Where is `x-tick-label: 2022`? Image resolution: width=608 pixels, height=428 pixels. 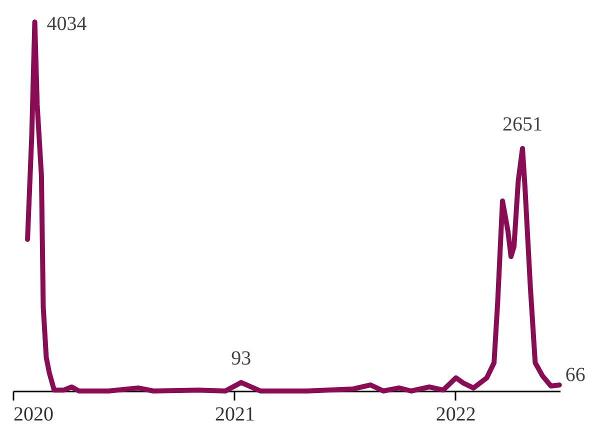 x-tick-label: 2022 is located at coordinates (456, 415).